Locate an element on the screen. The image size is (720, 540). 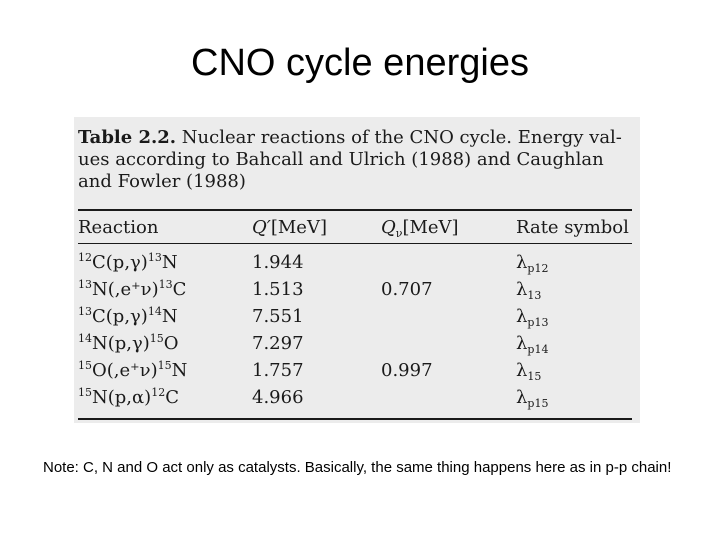
reaction-process: (p,α) is located at coordinates (129, 397).